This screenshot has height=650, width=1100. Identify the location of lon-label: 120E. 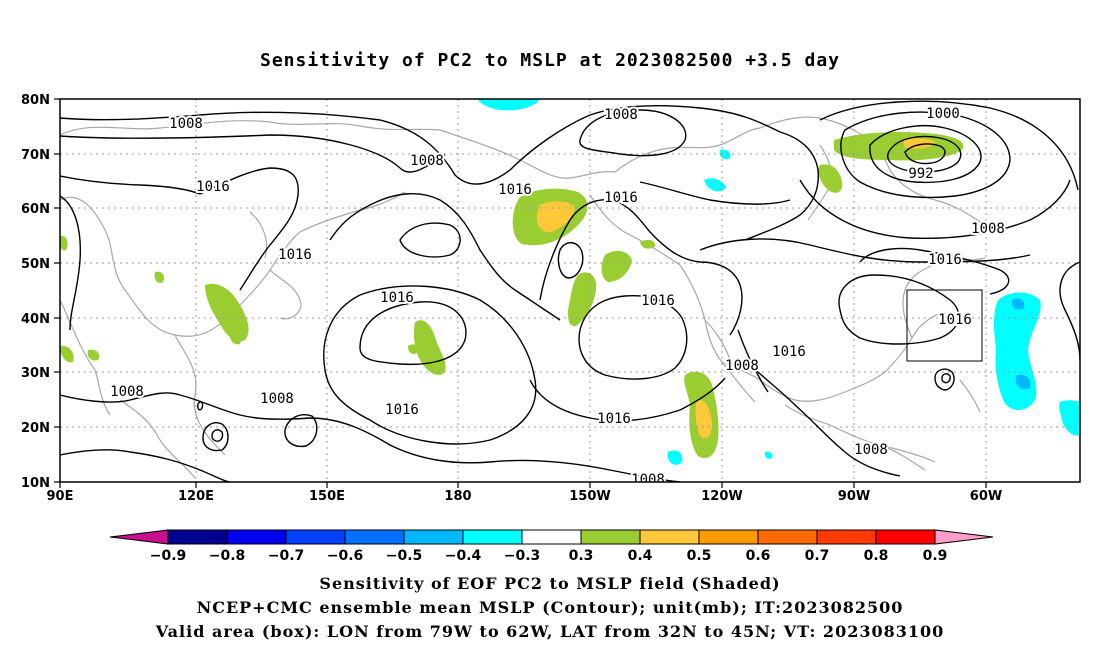
(196, 496).